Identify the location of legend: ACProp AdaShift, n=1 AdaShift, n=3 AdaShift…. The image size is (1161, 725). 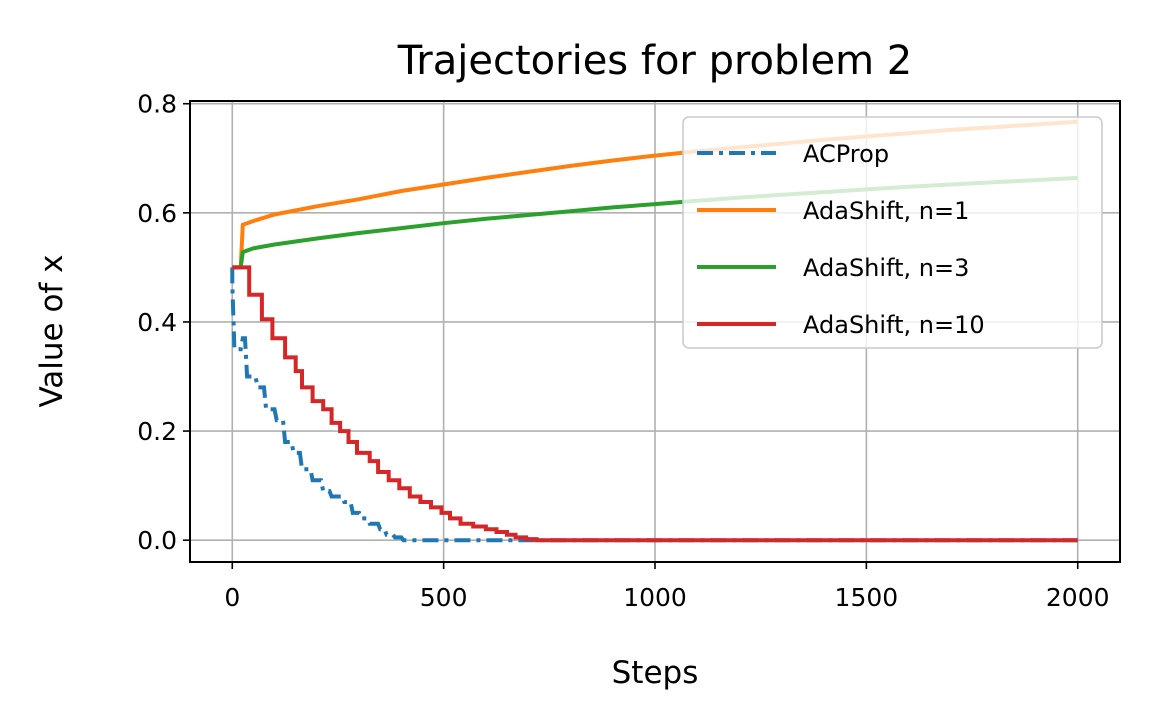
(892, 232).